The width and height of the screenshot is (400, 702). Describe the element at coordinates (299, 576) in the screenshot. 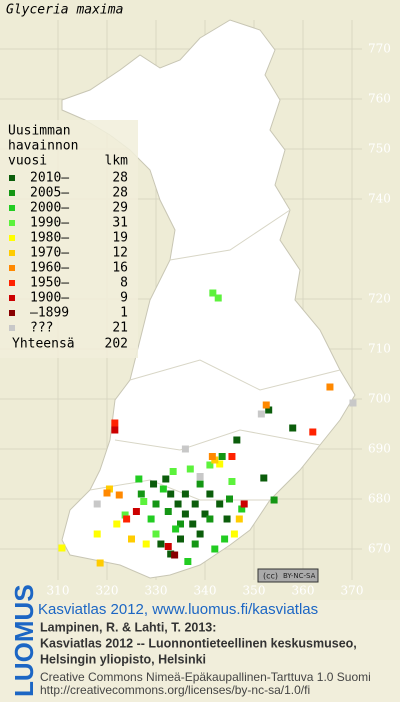

I see `badge-text: BY-NC-SA` at that location.